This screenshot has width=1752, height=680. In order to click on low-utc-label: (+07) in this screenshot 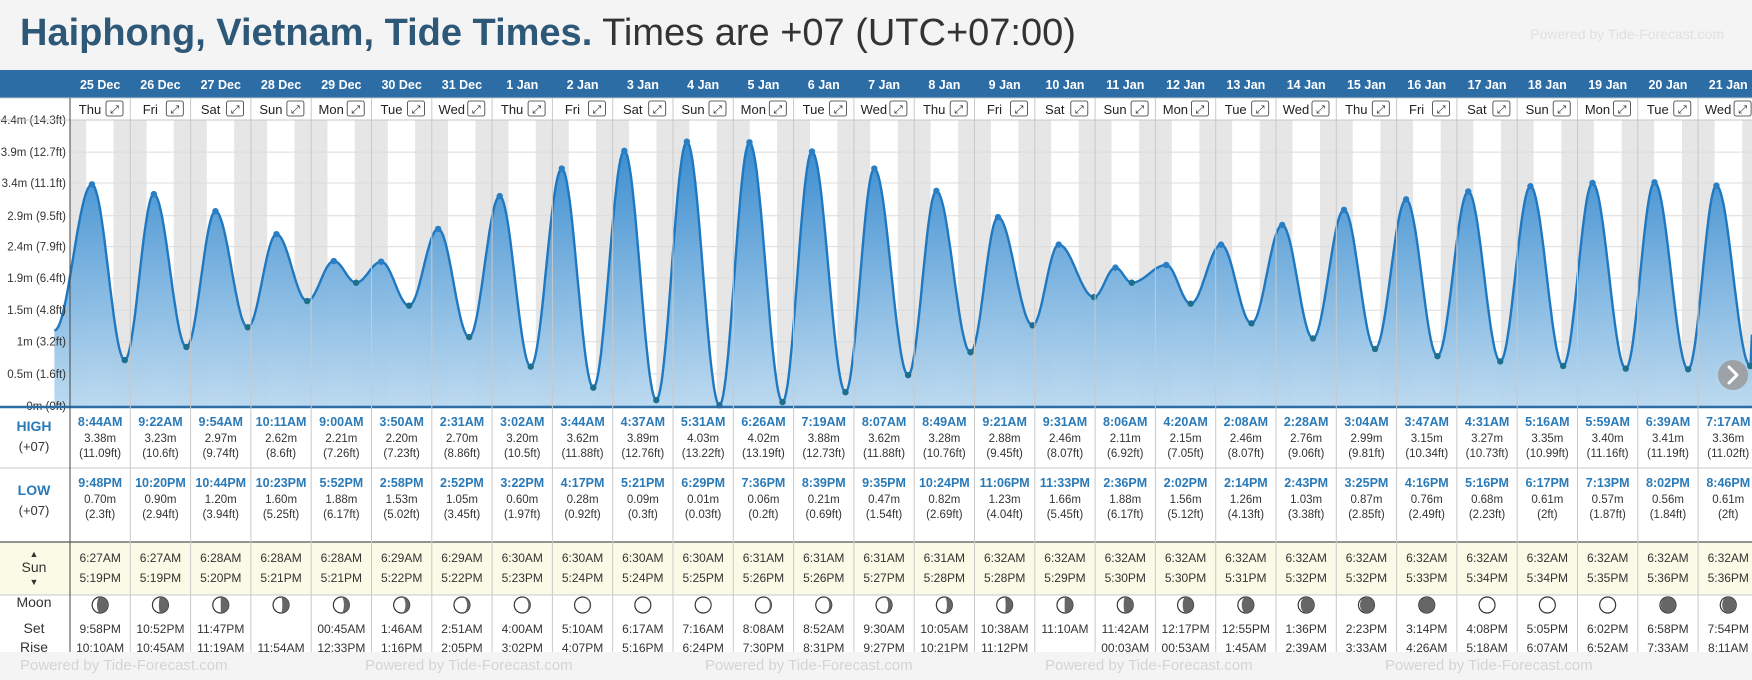, I will do `click(34, 510)`.